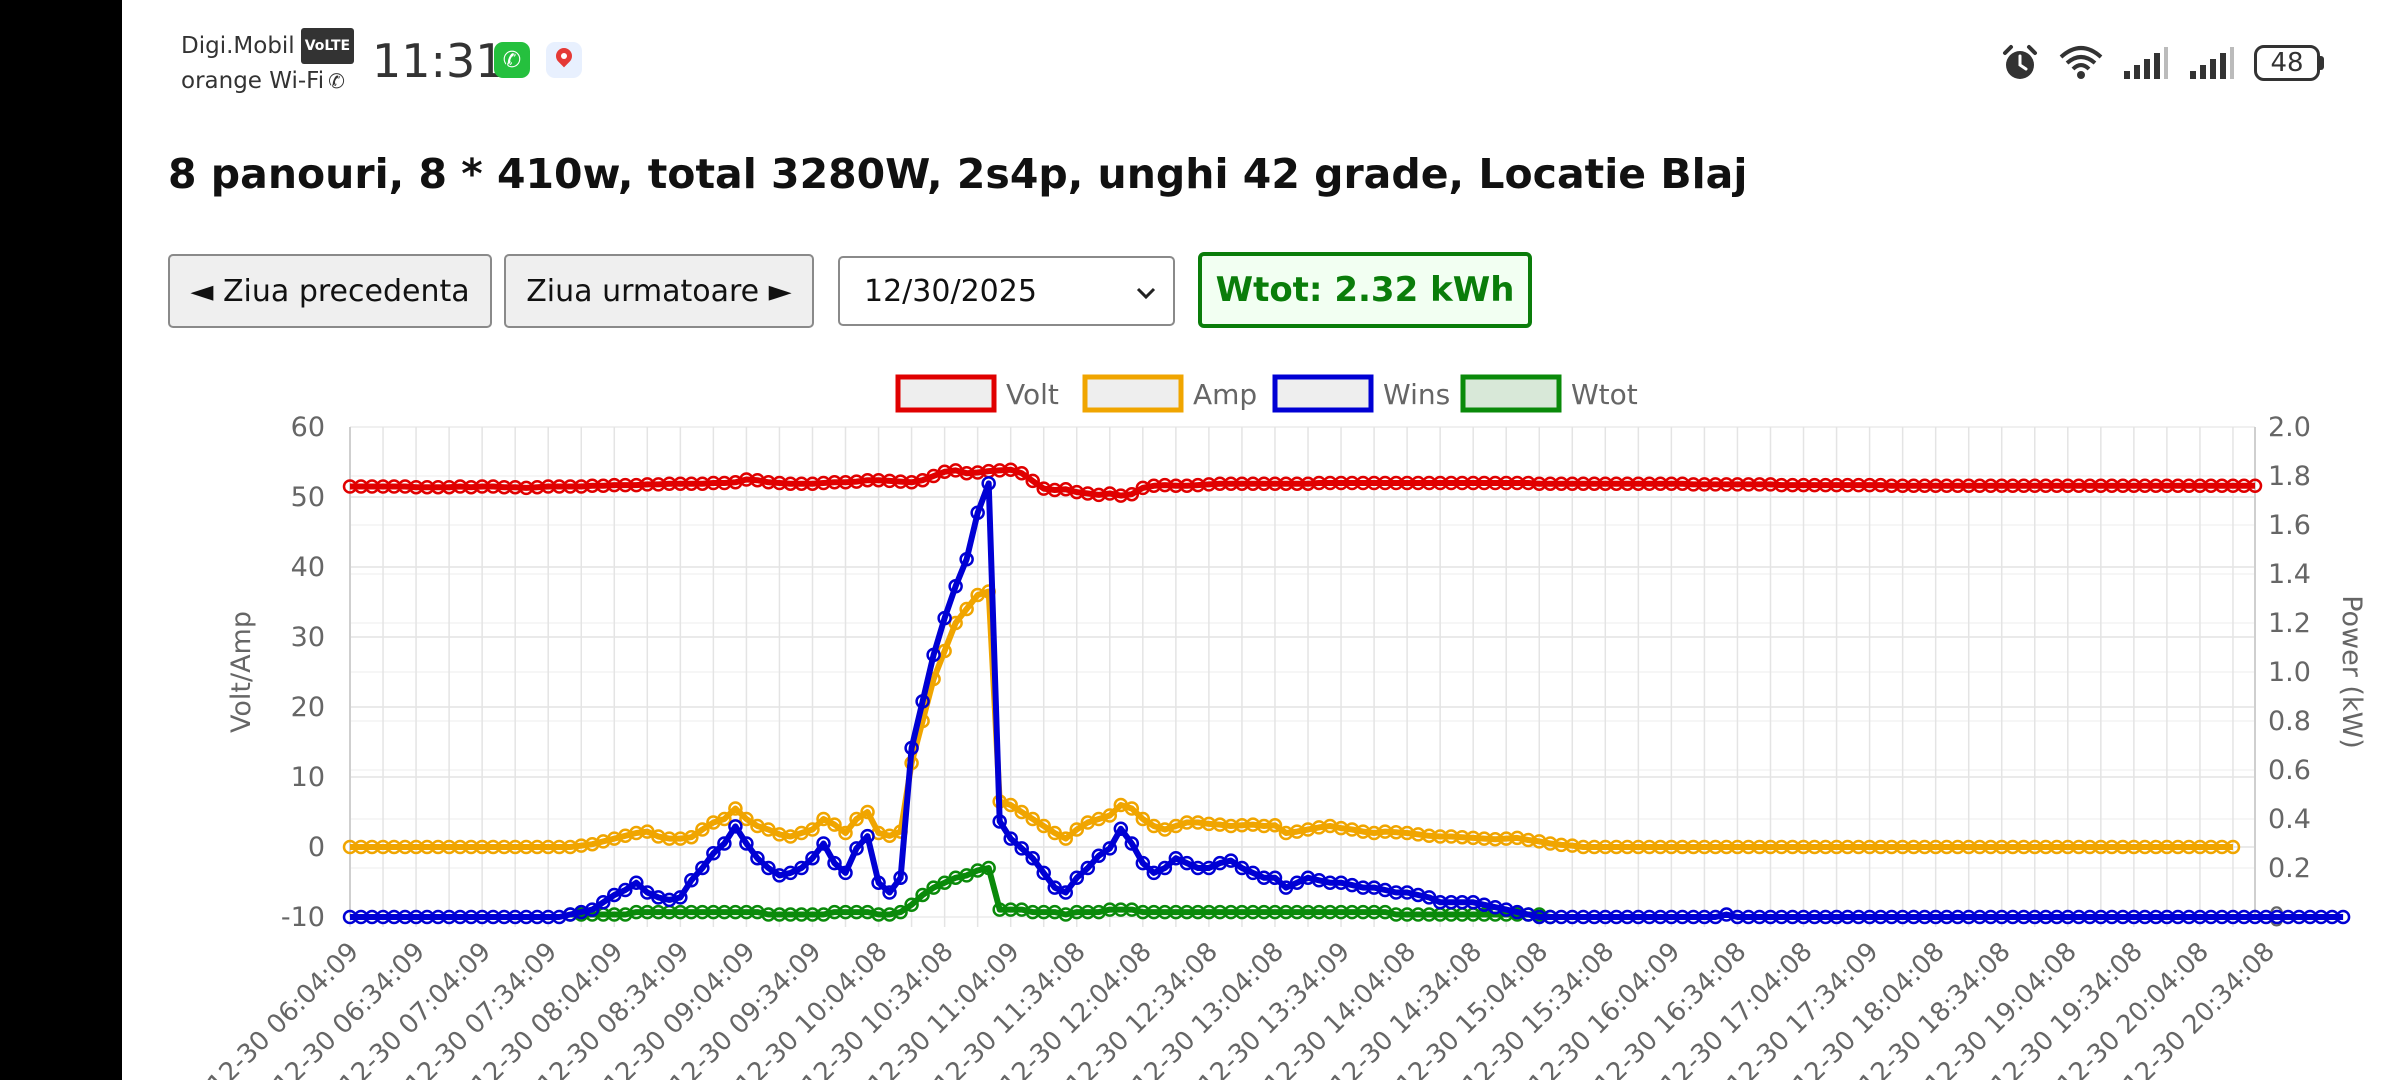  Describe the element at coordinates (2289, 672) in the screenshot. I see `right-tick-label: 1.0` at that location.